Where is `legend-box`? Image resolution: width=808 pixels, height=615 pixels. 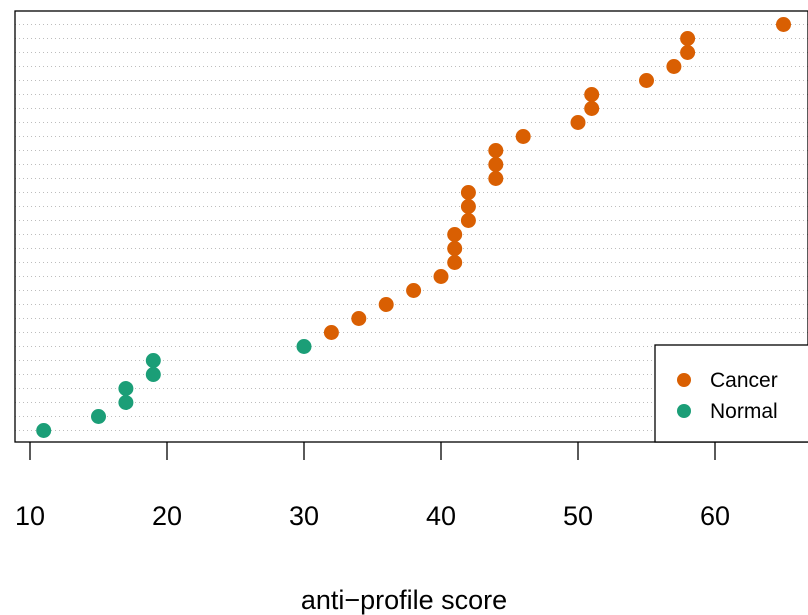
legend-box is located at coordinates (731, 393).